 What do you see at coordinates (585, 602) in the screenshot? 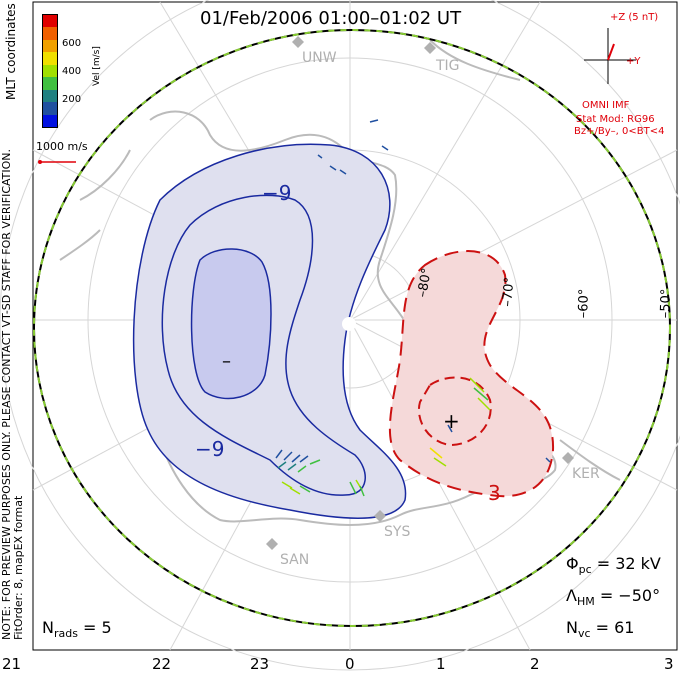
I see `stat-lambda-sub: HM` at bounding box center [585, 602].